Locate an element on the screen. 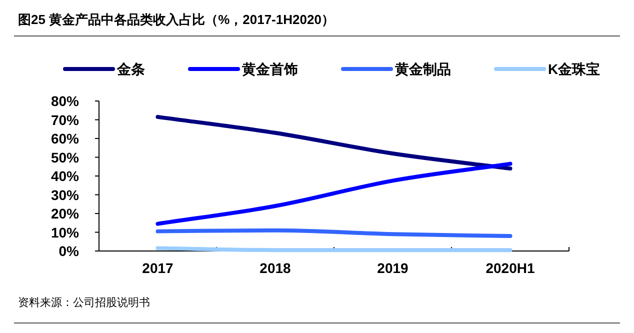 Image resolution: width=634 pixels, height=333 pixels. legend-label: 黄金首饰 is located at coordinates (269, 69).